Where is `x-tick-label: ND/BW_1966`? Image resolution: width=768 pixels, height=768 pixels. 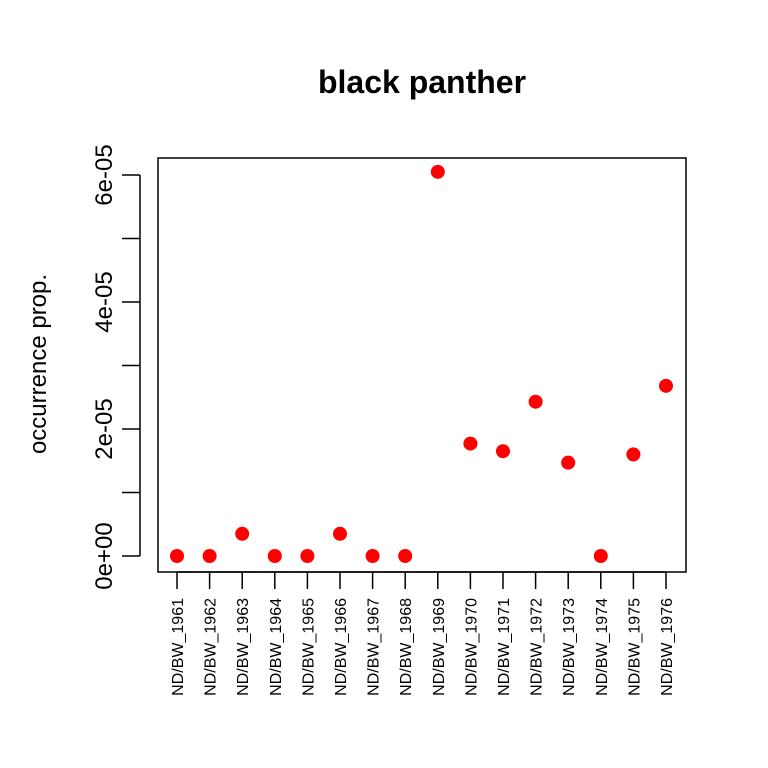 x-tick-label: ND/BW_1966 is located at coordinates (341, 647).